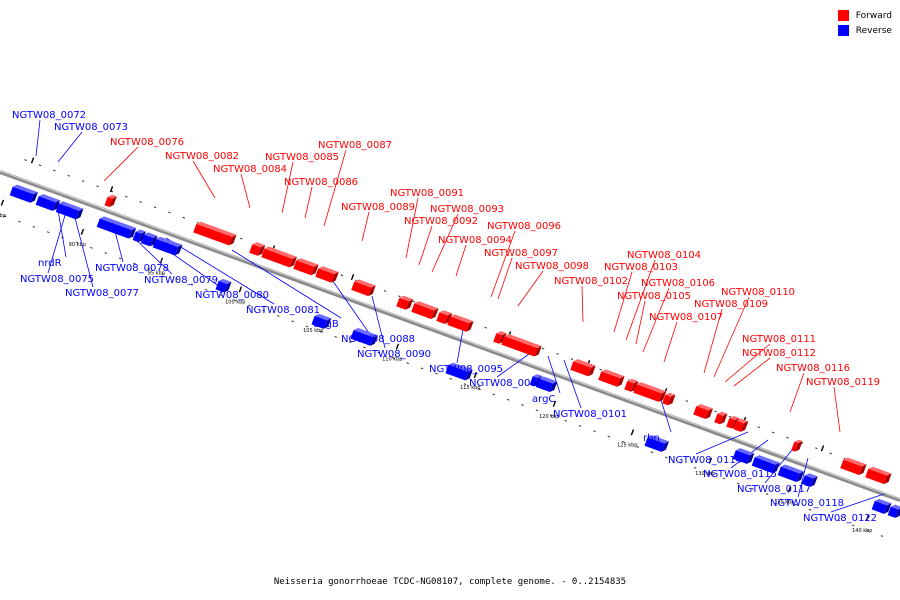  Describe the element at coordinates (232, 295) in the screenshot. I see `gene-label: NGTW08_0080` at that location.